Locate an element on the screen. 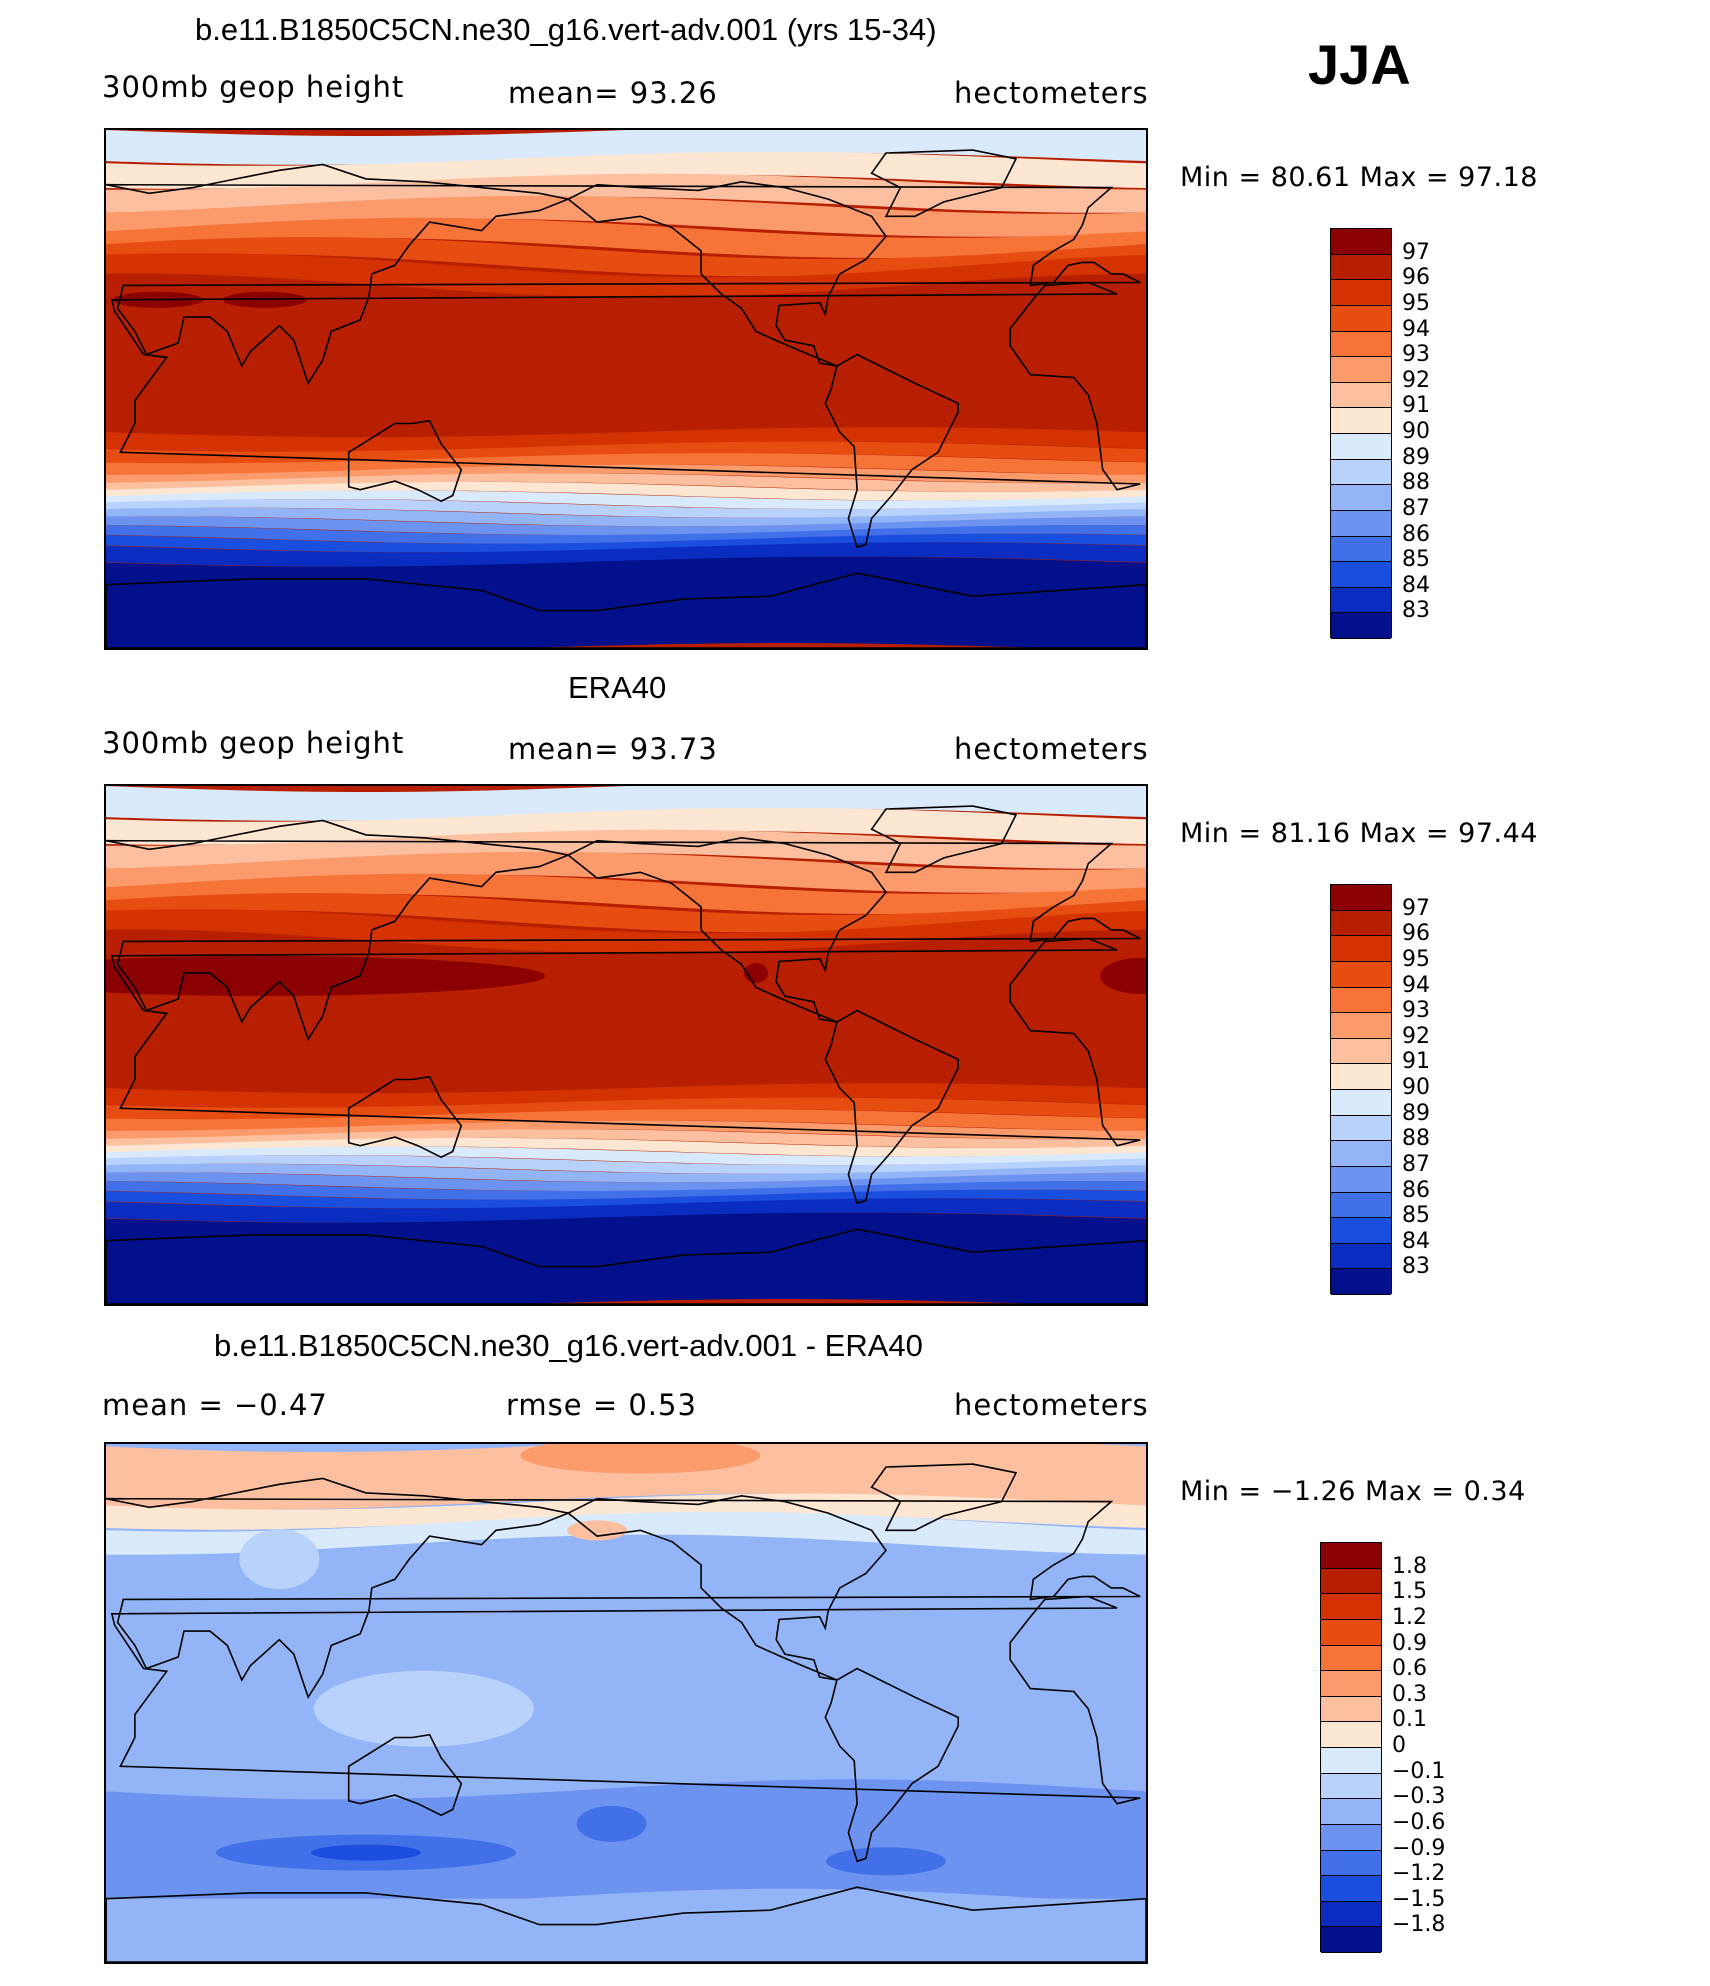 The width and height of the screenshot is (1710, 1986). colorbar-label: 89 is located at coordinates (1416, 457).